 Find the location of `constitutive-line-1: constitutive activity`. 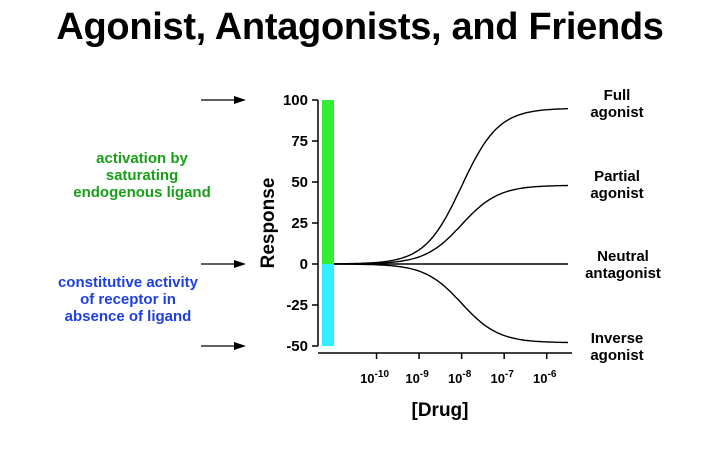

constitutive-line-1: constitutive activity is located at coordinates (128, 282).